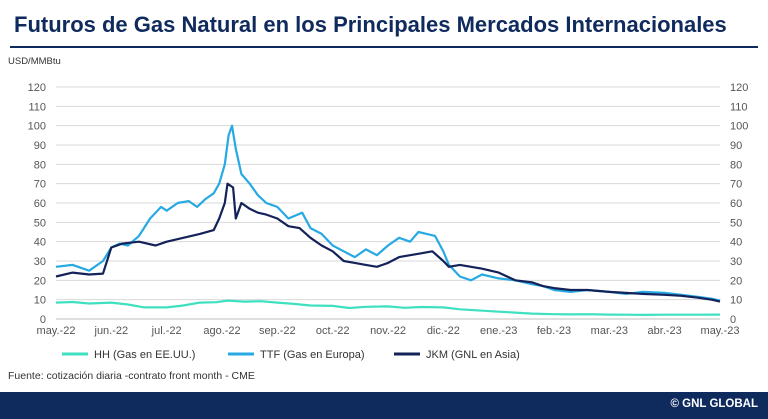 The height and width of the screenshot is (419, 768). Describe the element at coordinates (739, 107) in the screenshot. I see `y-tick-label-right: 110` at that location.